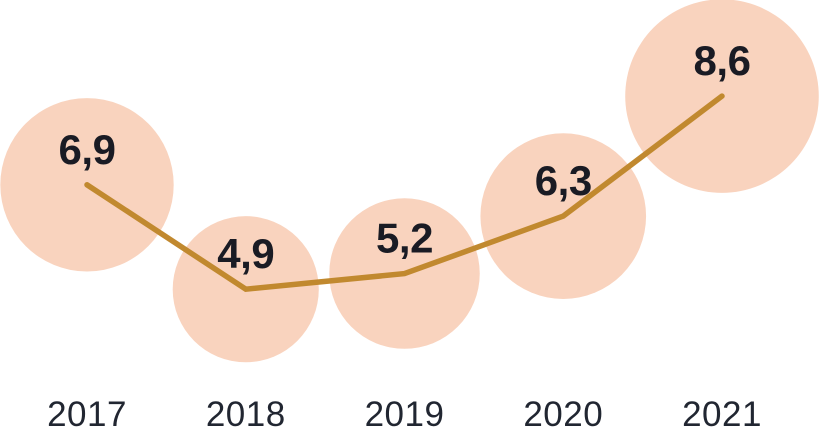 This screenshot has width=822, height=428. I want to click on value-label-2019: 5,2, so click(404, 238).